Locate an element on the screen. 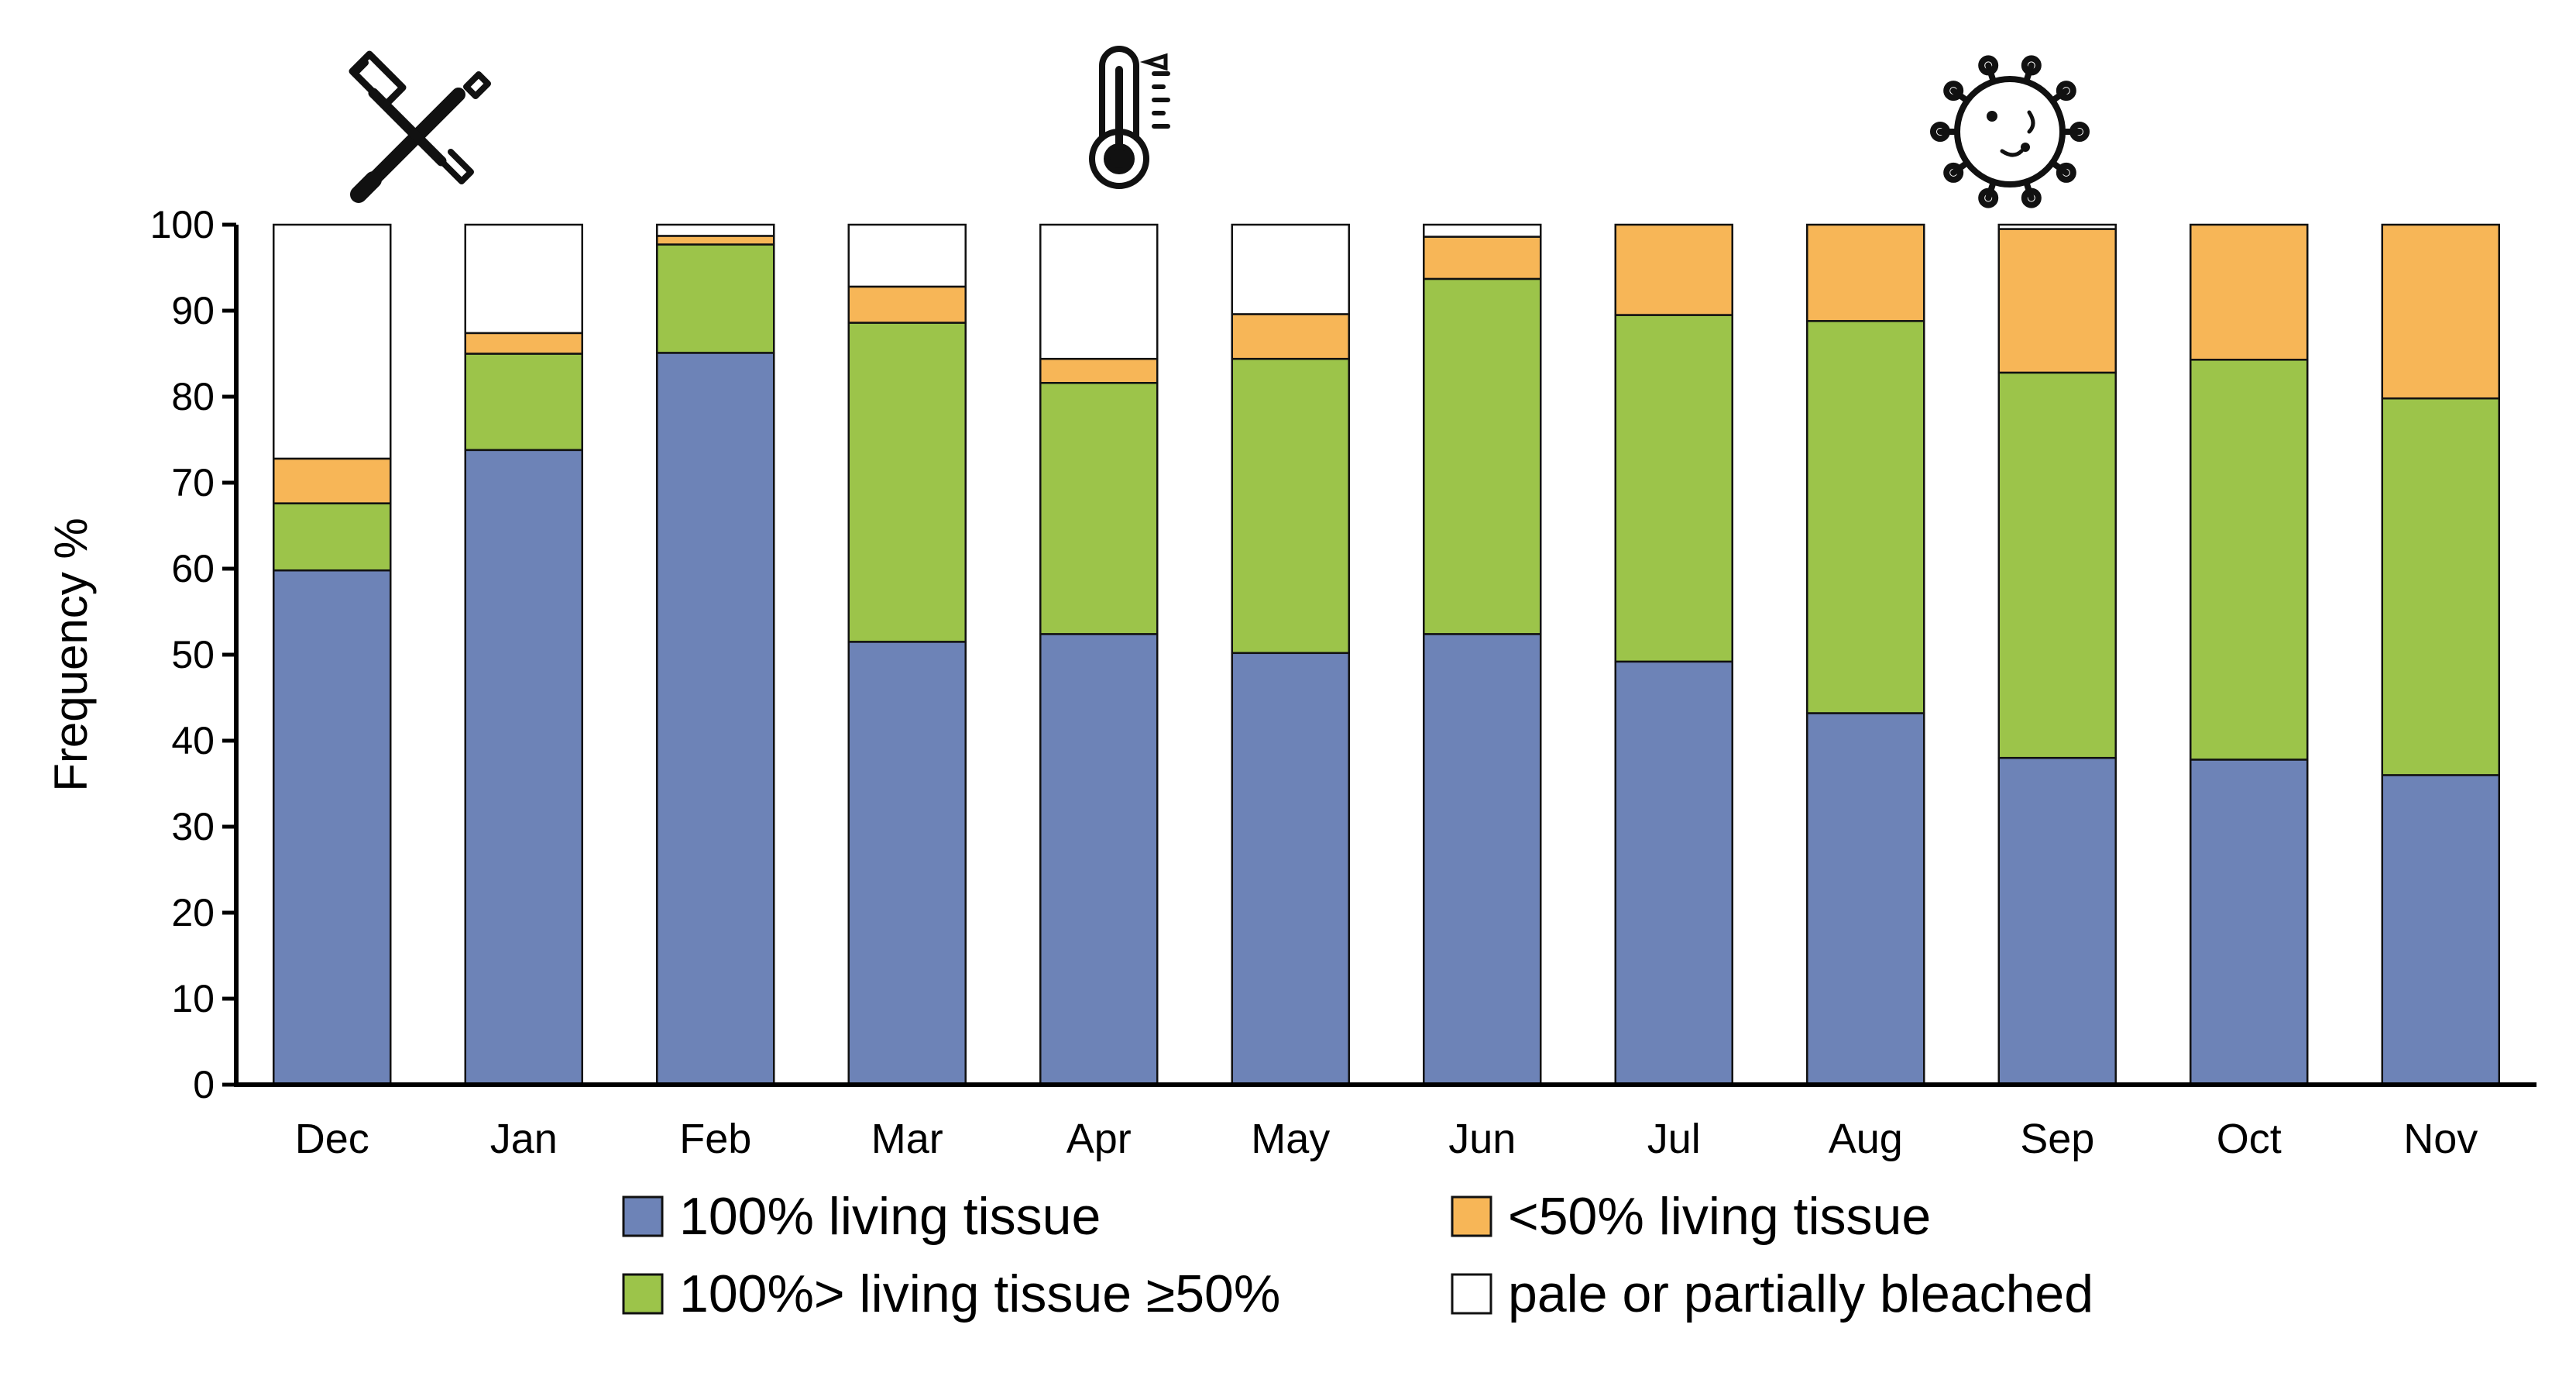 This screenshot has width=2576, height=1376. bar-jan-pale-or-partially-bleached is located at coordinates (523, 279).